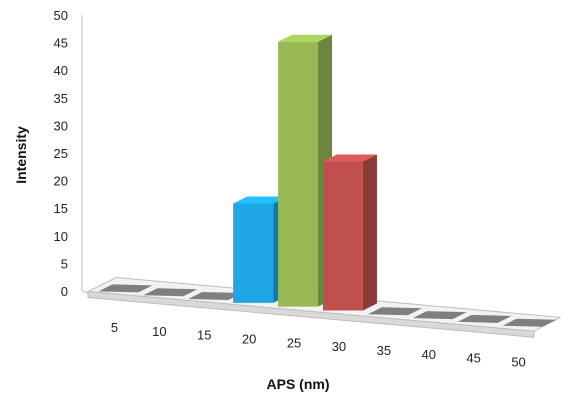 The image size is (569, 399). Describe the element at coordinates (114, 327) in the screenshot. I see `x-tick-label: 5` at that location.